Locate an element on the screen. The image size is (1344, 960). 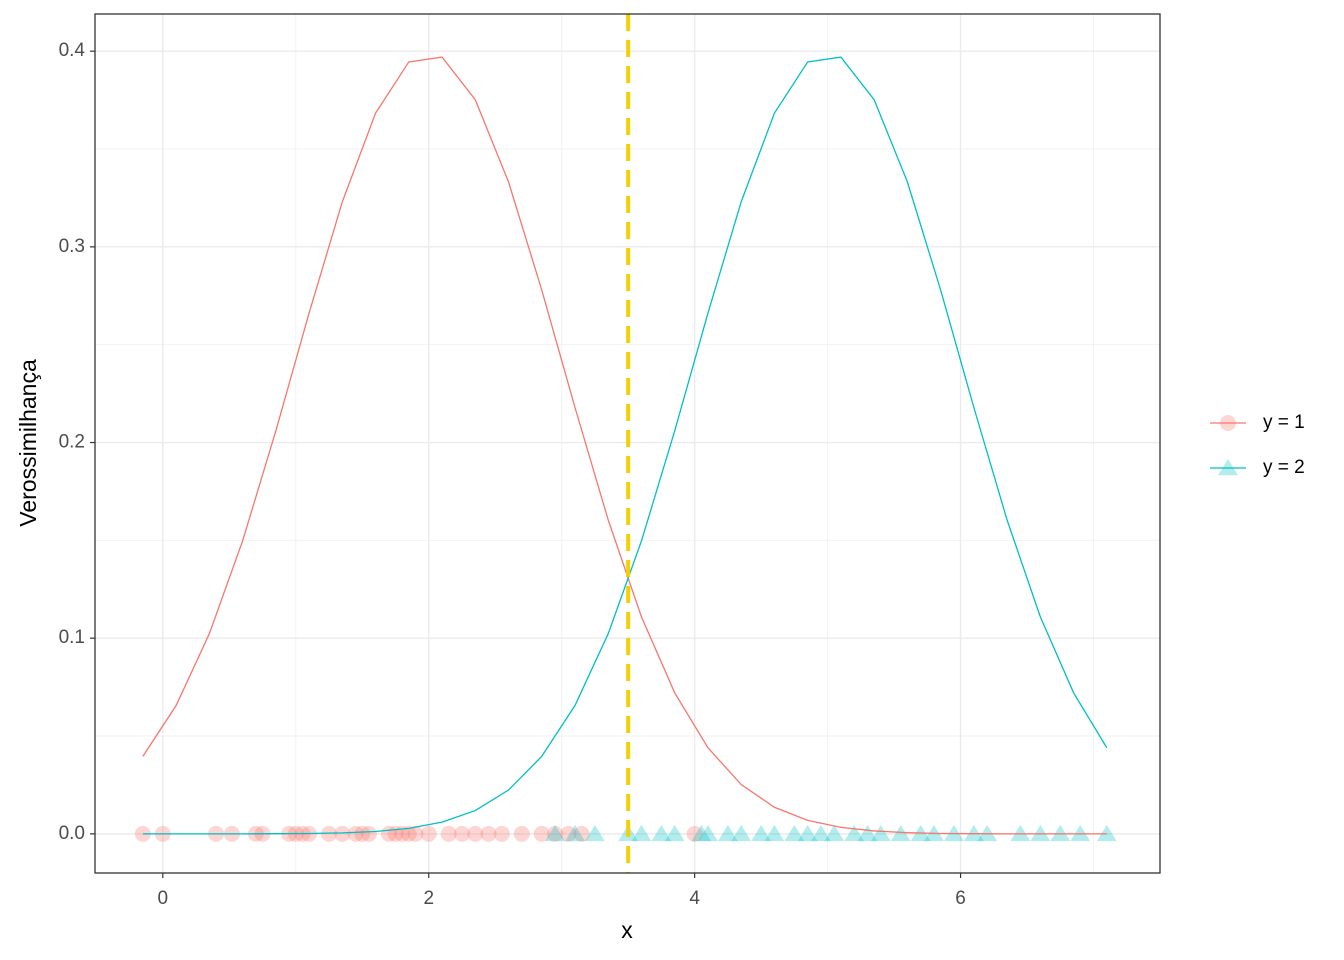
y-tick-label: 0.2 is located at coordinates (72, 442).